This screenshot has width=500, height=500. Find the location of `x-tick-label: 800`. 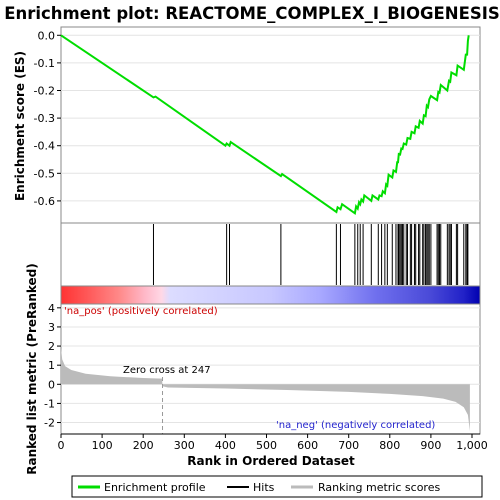

x-tick-label: 800 is located at coordinates (389, 445).